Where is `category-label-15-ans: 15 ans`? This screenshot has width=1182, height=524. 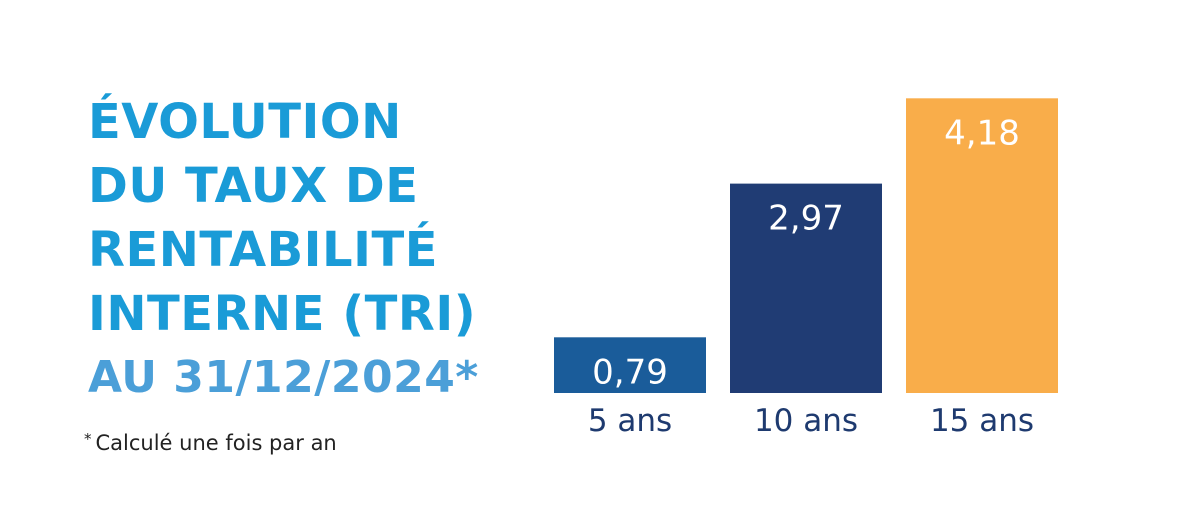
category-label-15-ans: 15 ans is located at coordinates (982, 421).